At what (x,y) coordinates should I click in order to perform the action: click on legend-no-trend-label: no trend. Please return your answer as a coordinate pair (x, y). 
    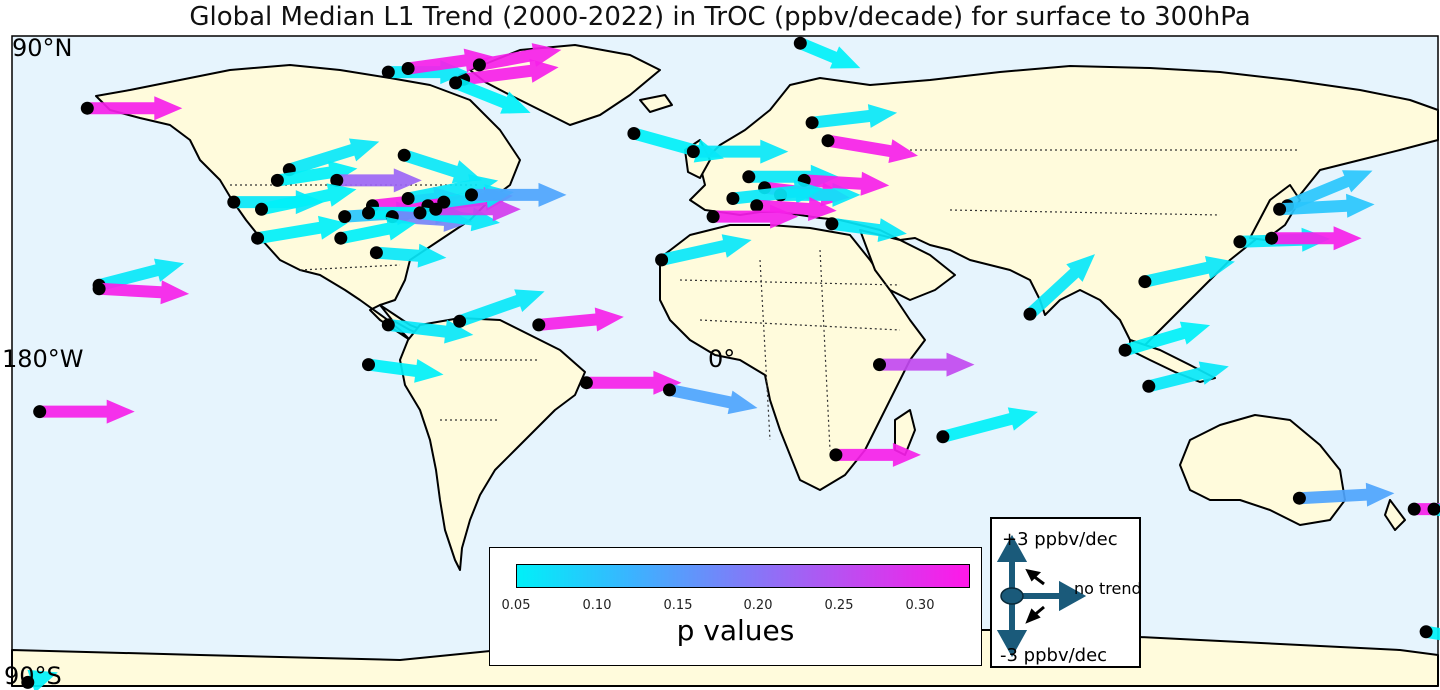
    Looking at the image, I should click on (1108, 588).